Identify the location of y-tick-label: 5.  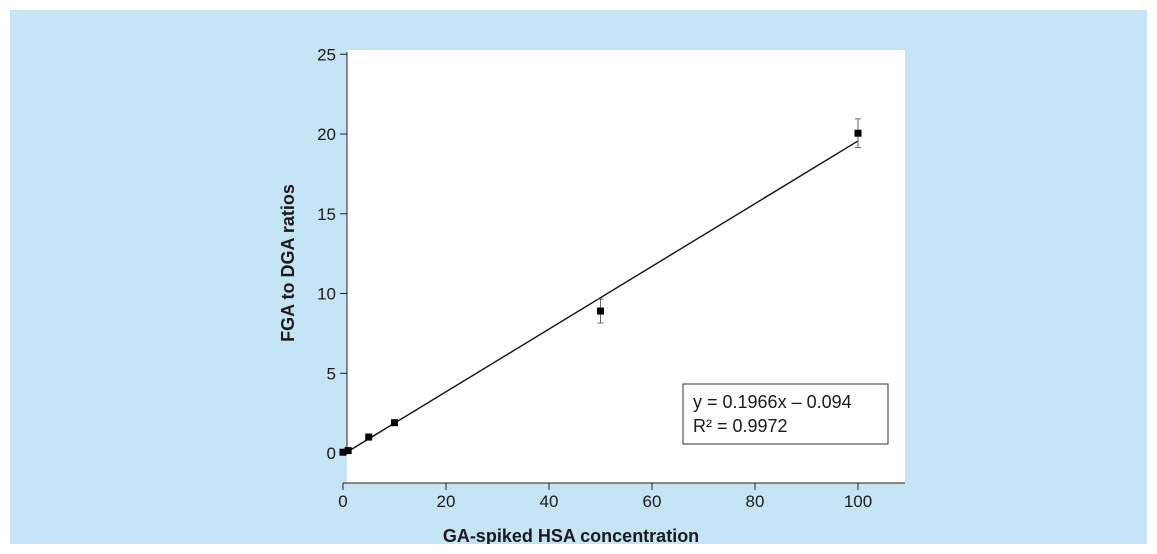
(331, 373).